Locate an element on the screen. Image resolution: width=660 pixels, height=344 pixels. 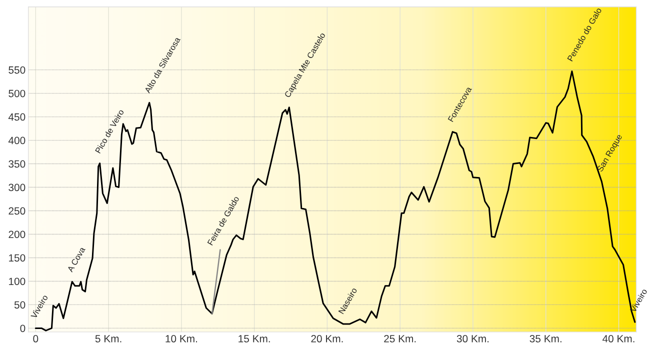
x-tick-label: 35 Km. is located at coordinates (546, 338).